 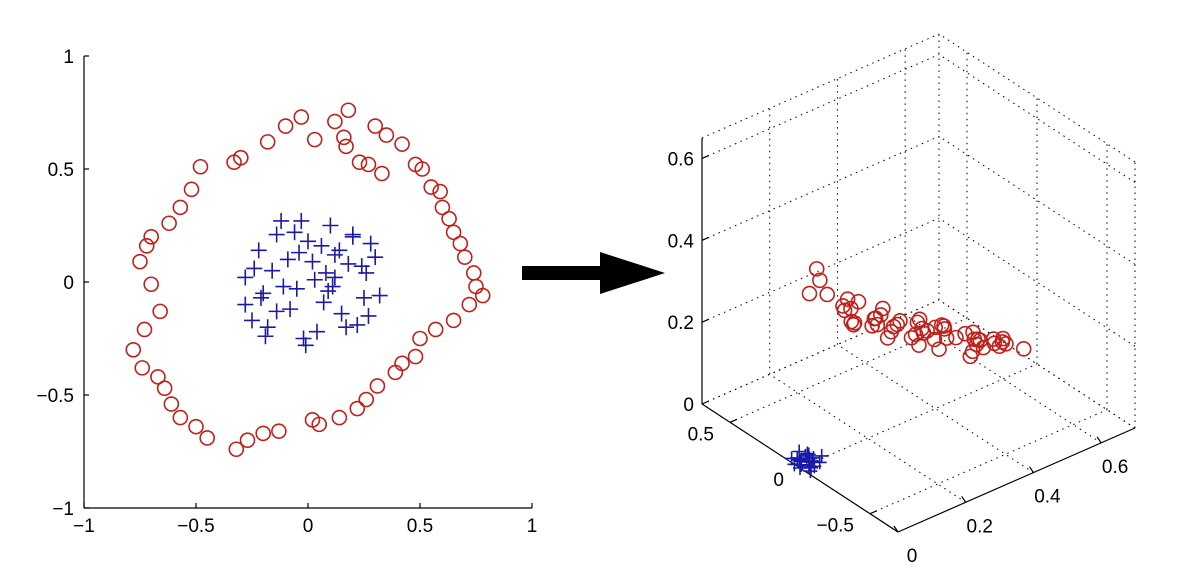 What do you see at coordinates (63, 509) in the screenshot?
I see `left-y-tick-label: −1` at bounding box center [63, 509].